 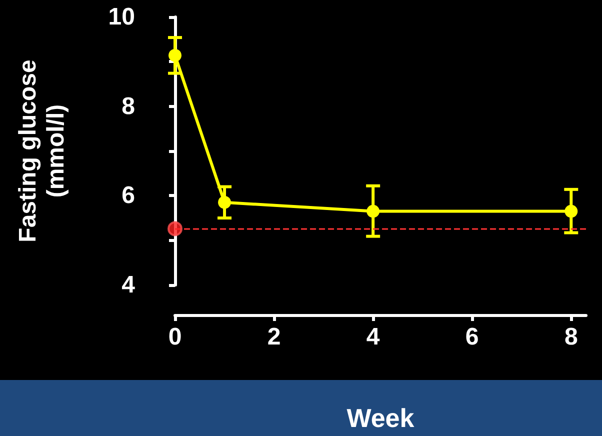 I want to click on x-tick-label: 0, so click(x=175, y=337).